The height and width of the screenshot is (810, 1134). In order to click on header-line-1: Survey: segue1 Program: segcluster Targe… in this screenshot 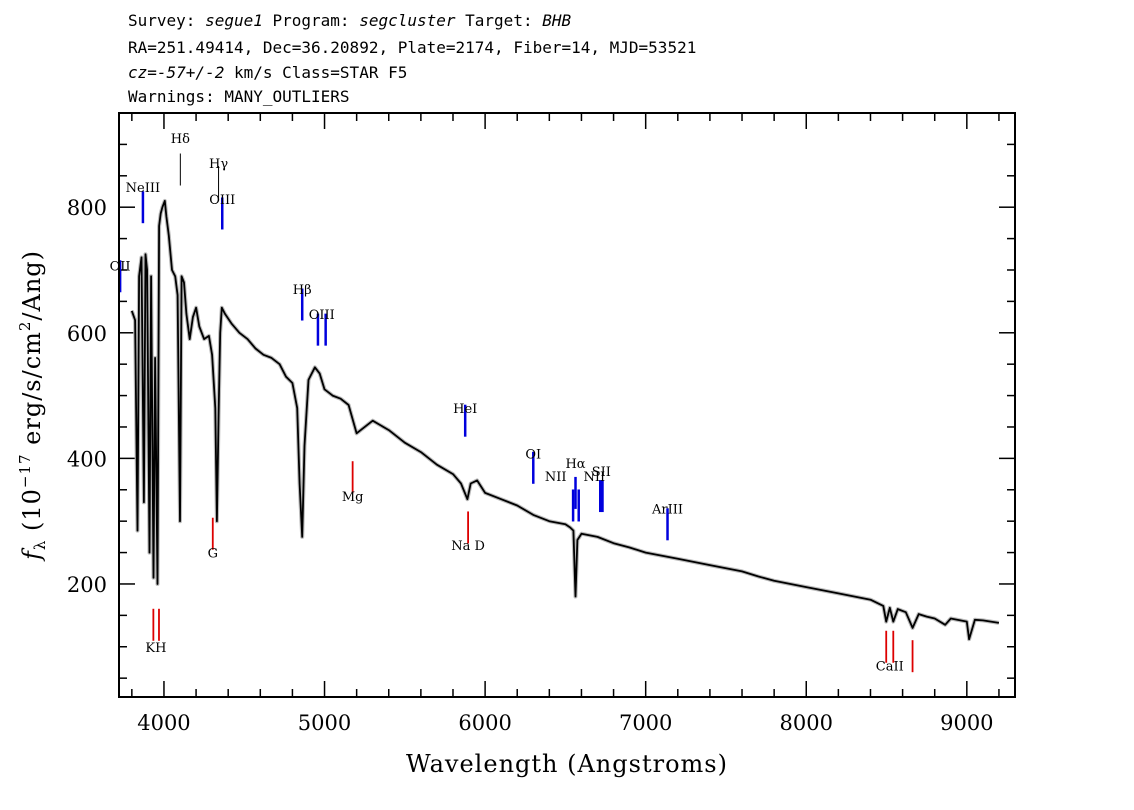, I will do `click(349, 21)`.